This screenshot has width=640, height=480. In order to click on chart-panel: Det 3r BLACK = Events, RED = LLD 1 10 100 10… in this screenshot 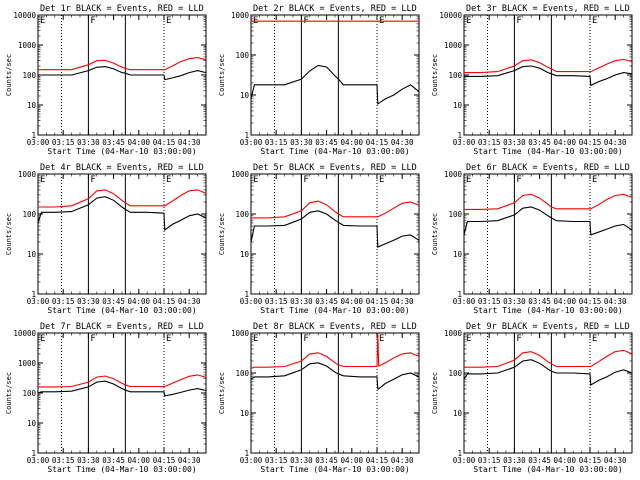, I will do `click(532, 80)`.